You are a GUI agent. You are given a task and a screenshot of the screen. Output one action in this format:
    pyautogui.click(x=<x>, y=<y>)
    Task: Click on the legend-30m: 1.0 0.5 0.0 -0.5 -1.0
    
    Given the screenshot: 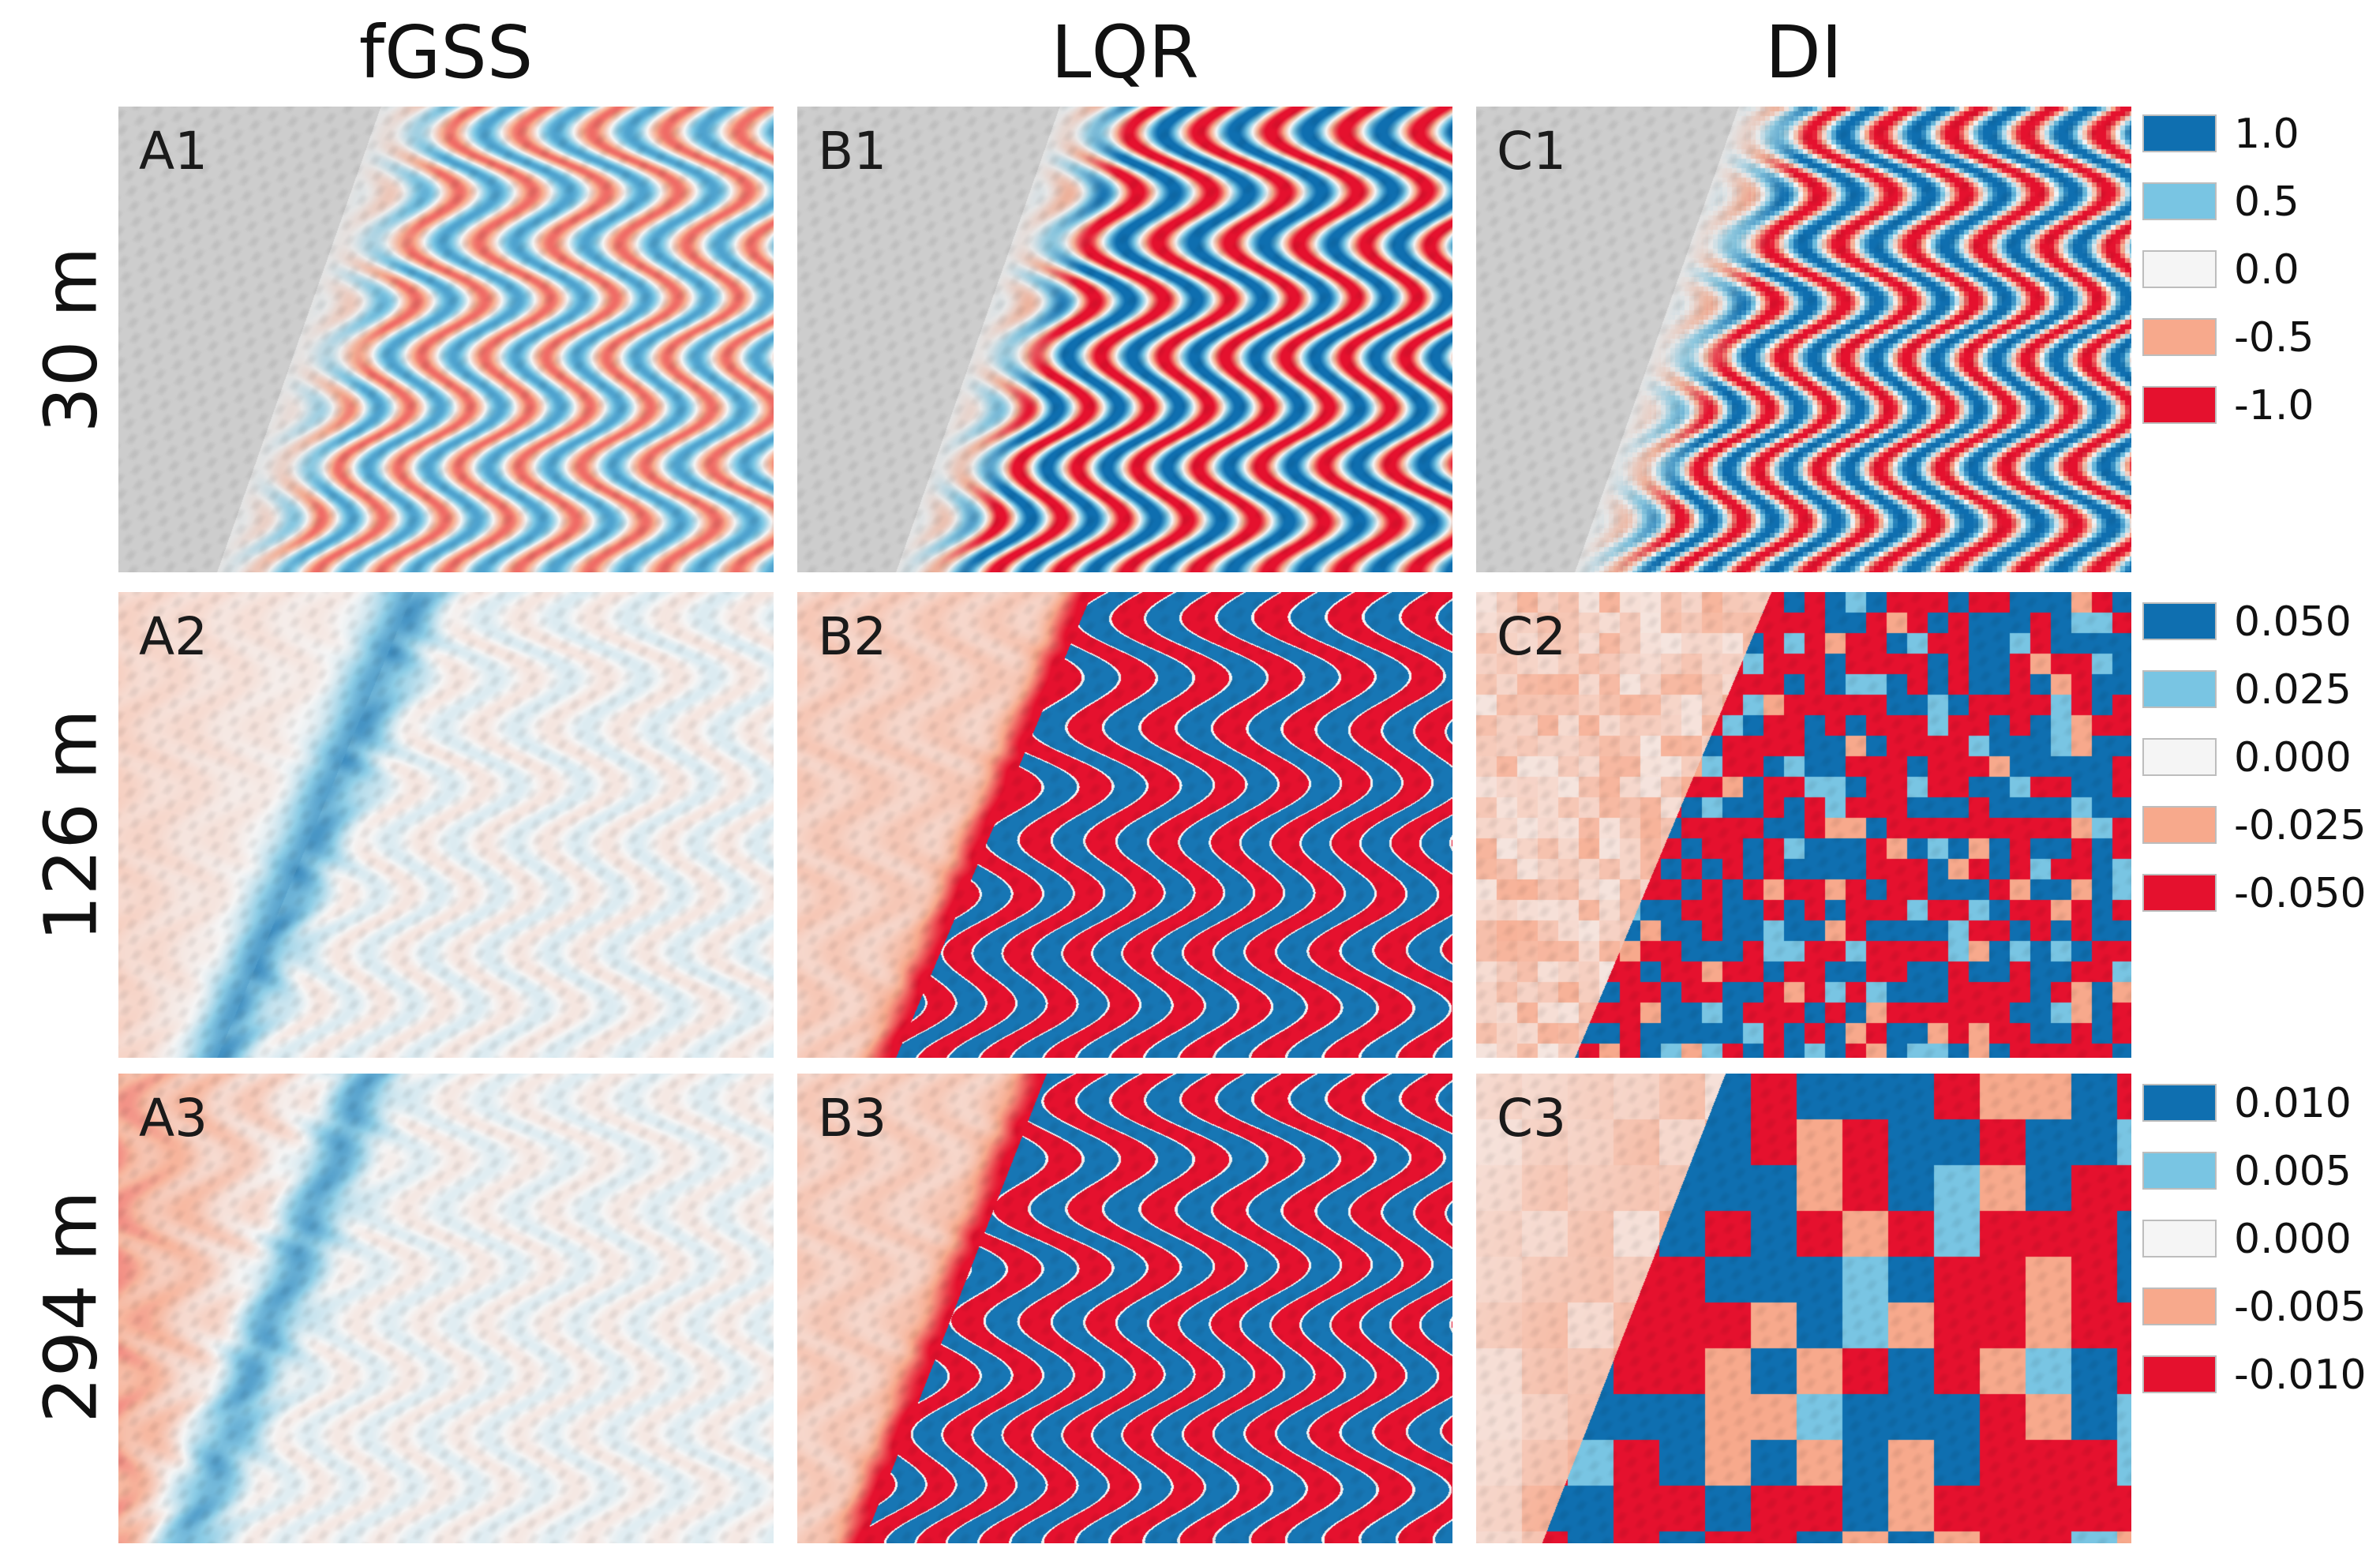 What is the action you would take?
    pyautogui.click(x=2260, y=270)
    